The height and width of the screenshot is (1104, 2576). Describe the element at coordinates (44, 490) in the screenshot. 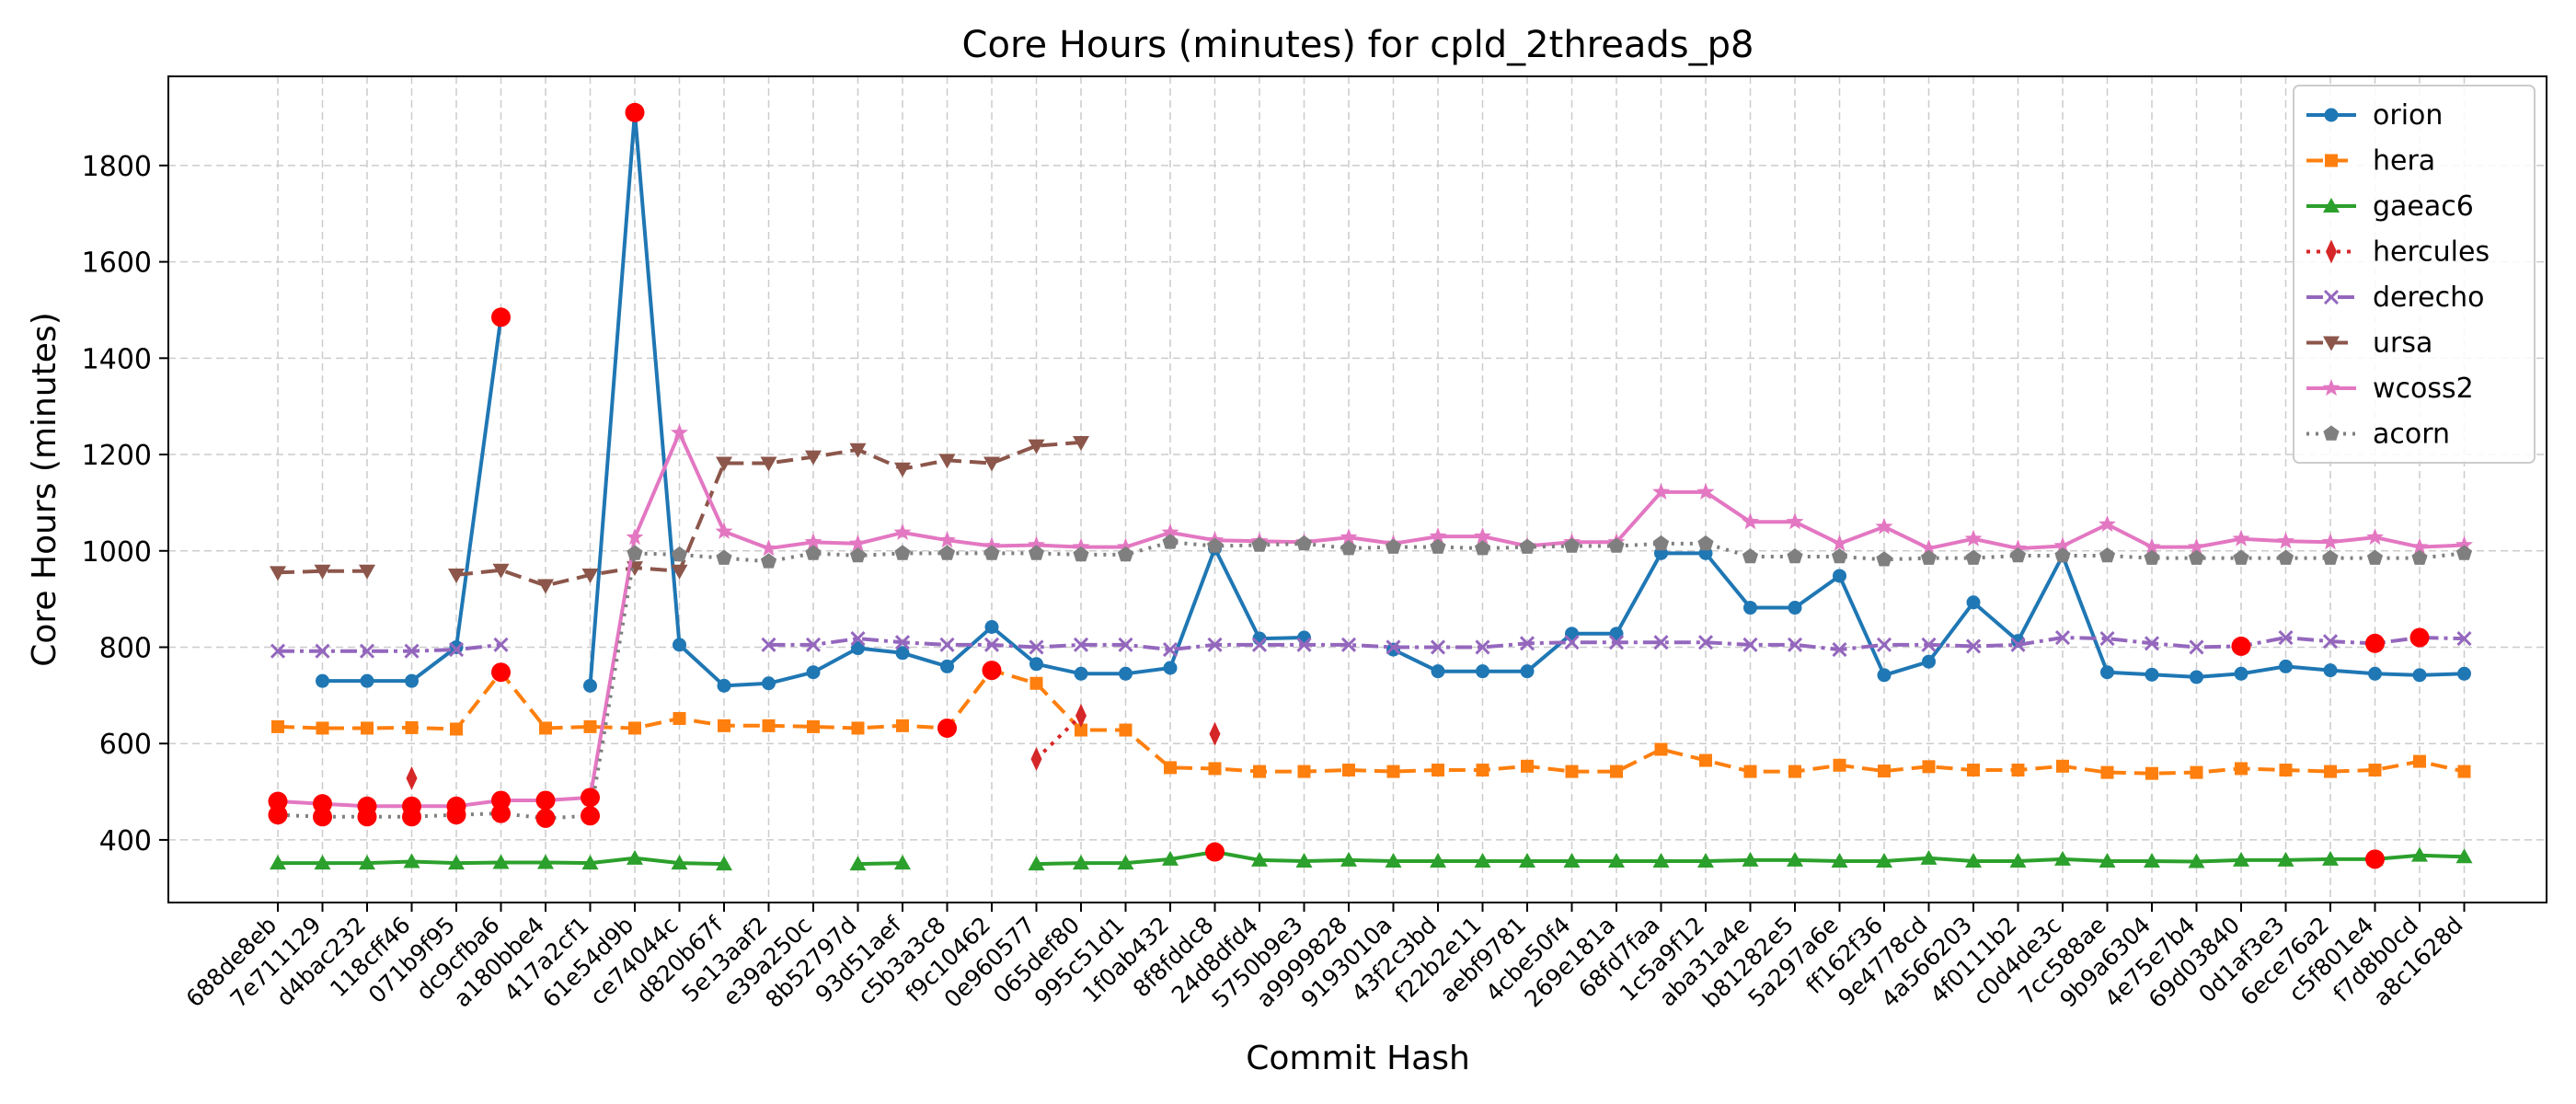

I see `y-axis-title: Core Hours (minutes)` at that location.